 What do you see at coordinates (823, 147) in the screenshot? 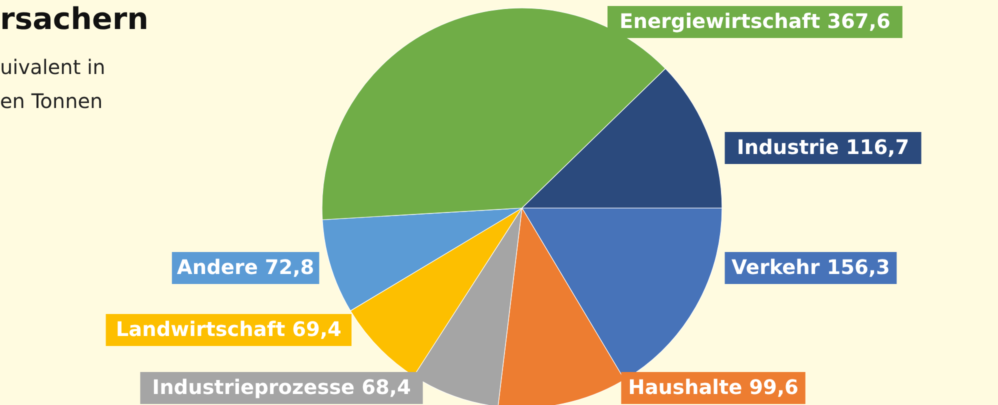
I see `slice-label: Industrie 116,7` at bounding box center [823, 147].